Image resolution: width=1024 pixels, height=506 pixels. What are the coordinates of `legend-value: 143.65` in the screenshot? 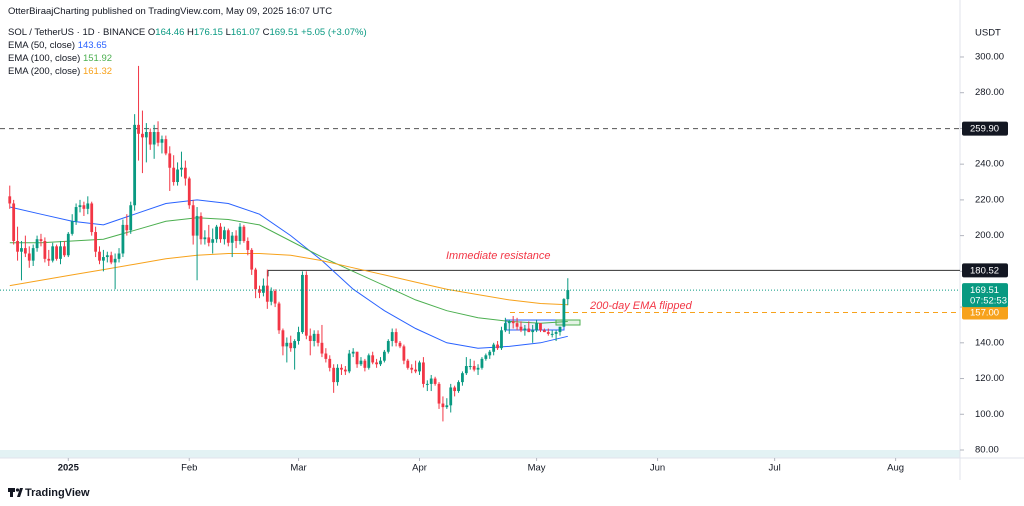 It's located at (92, 45).